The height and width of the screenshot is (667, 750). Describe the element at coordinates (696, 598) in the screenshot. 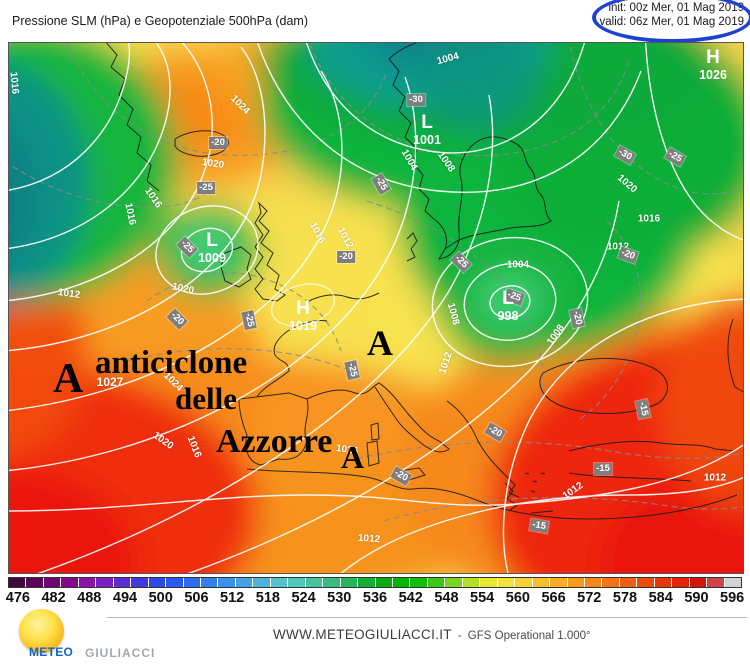

I see `colorbar-tick-label: 590` at that location.